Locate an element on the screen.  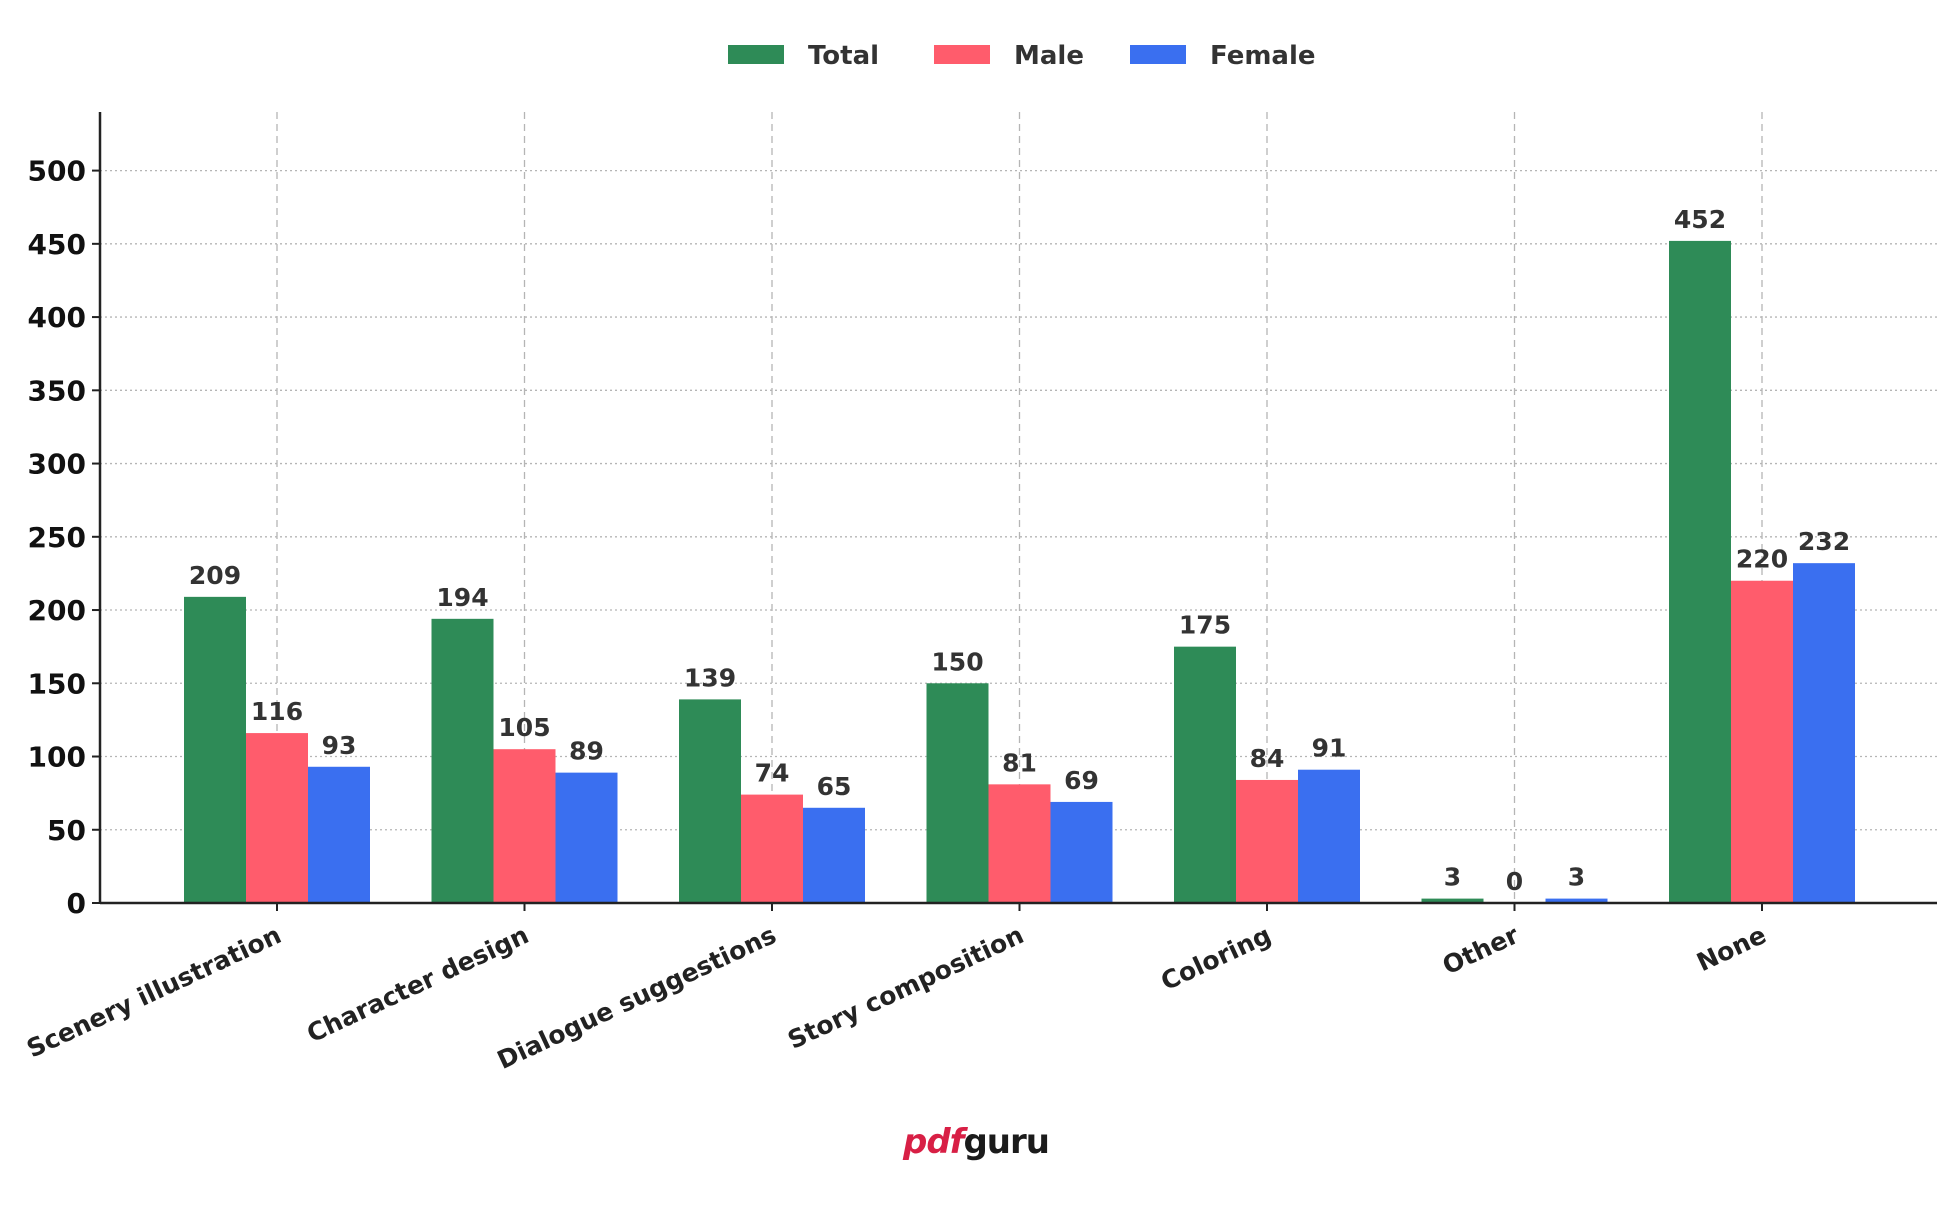
value-label-female-coloring: 91 is located at coordinates (1329, 748).